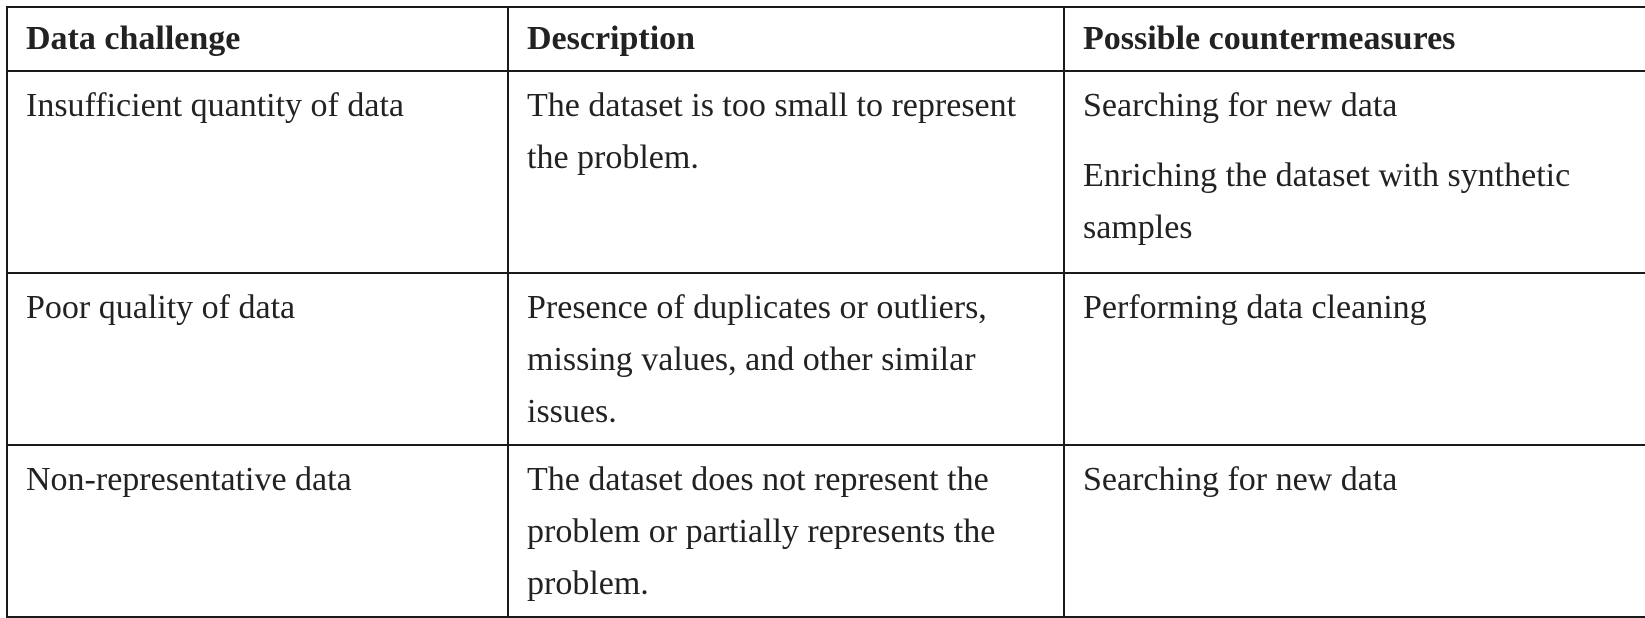 This screenshot has height=618, width=1645. Describe the element at coordinates (257, 39) in the screenshot. I see `header-data-challenge: Data challenge` at that location.